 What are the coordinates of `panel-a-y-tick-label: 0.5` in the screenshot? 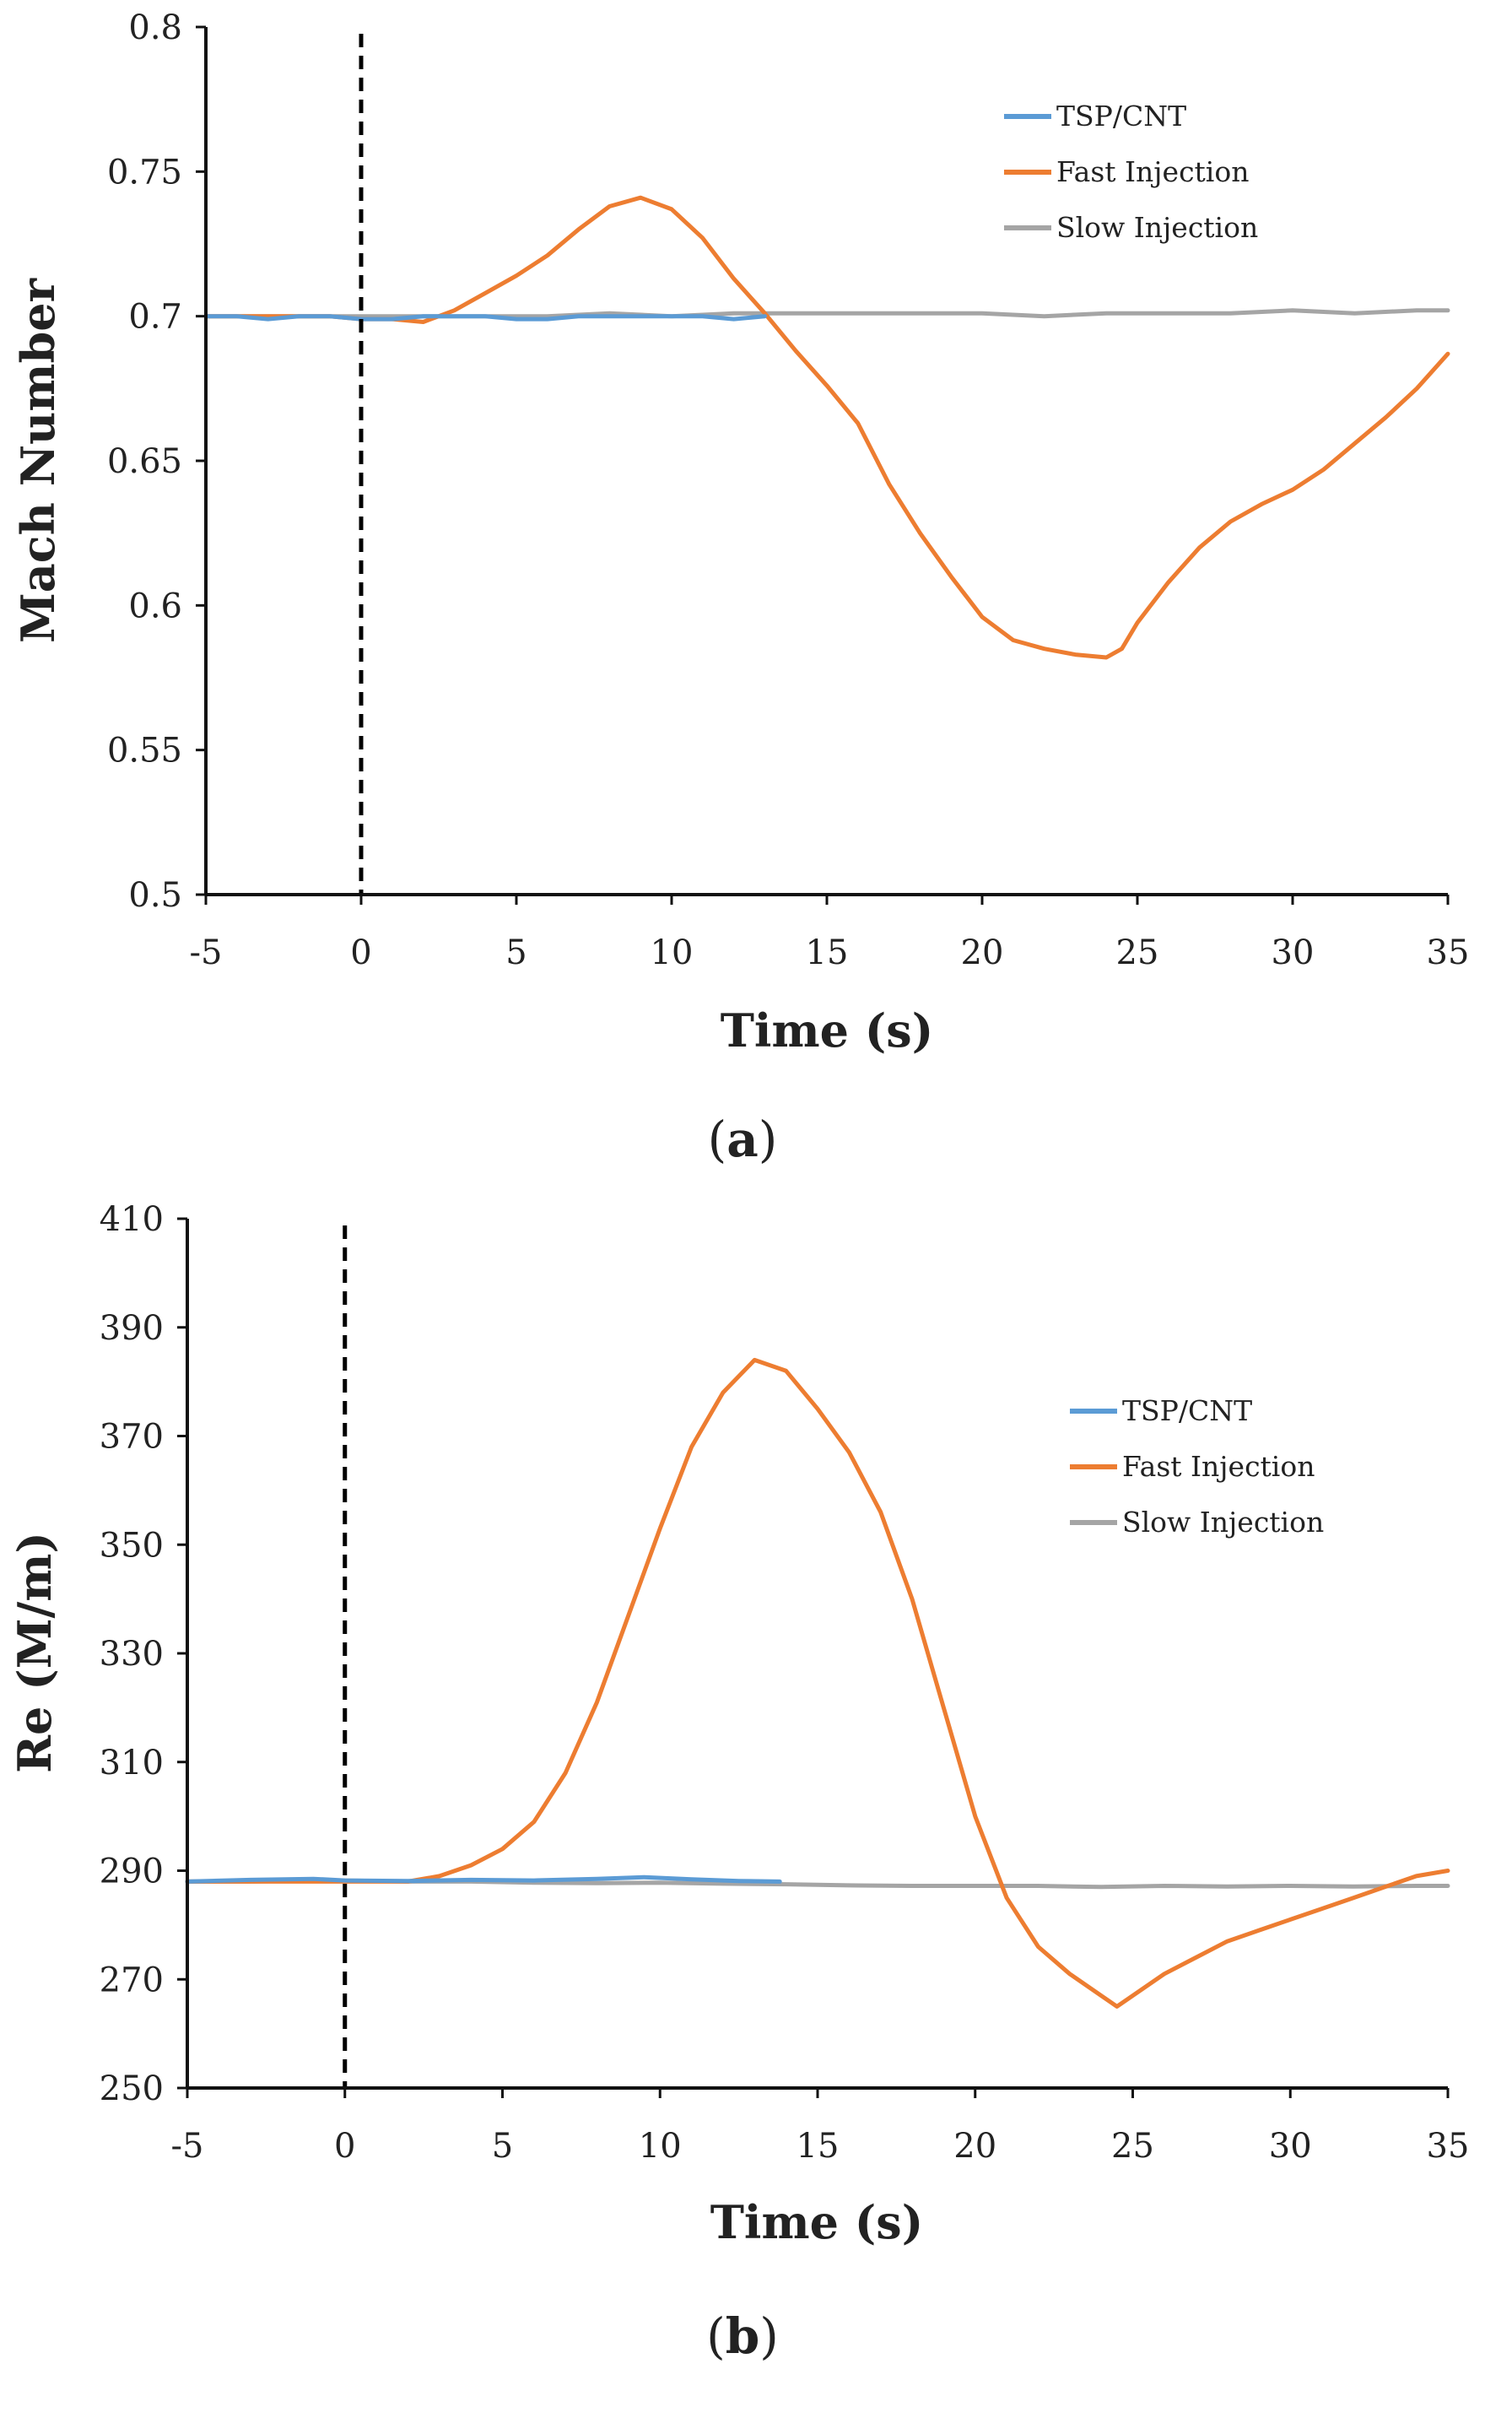 It's located at (155, 895).